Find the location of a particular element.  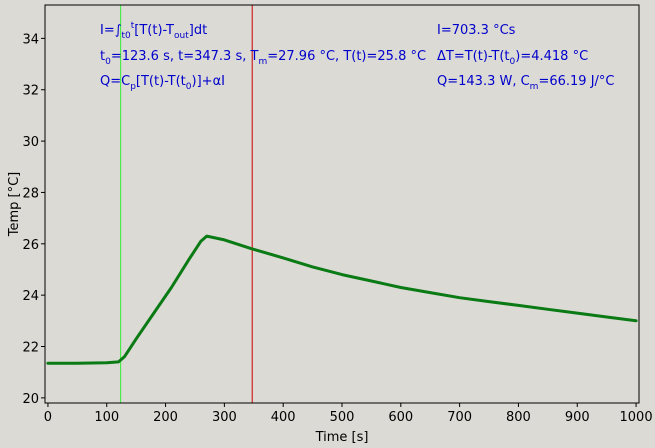

y-axis: 20 22 24 26 28 30 32 34 is located at coordinates (33, 219).